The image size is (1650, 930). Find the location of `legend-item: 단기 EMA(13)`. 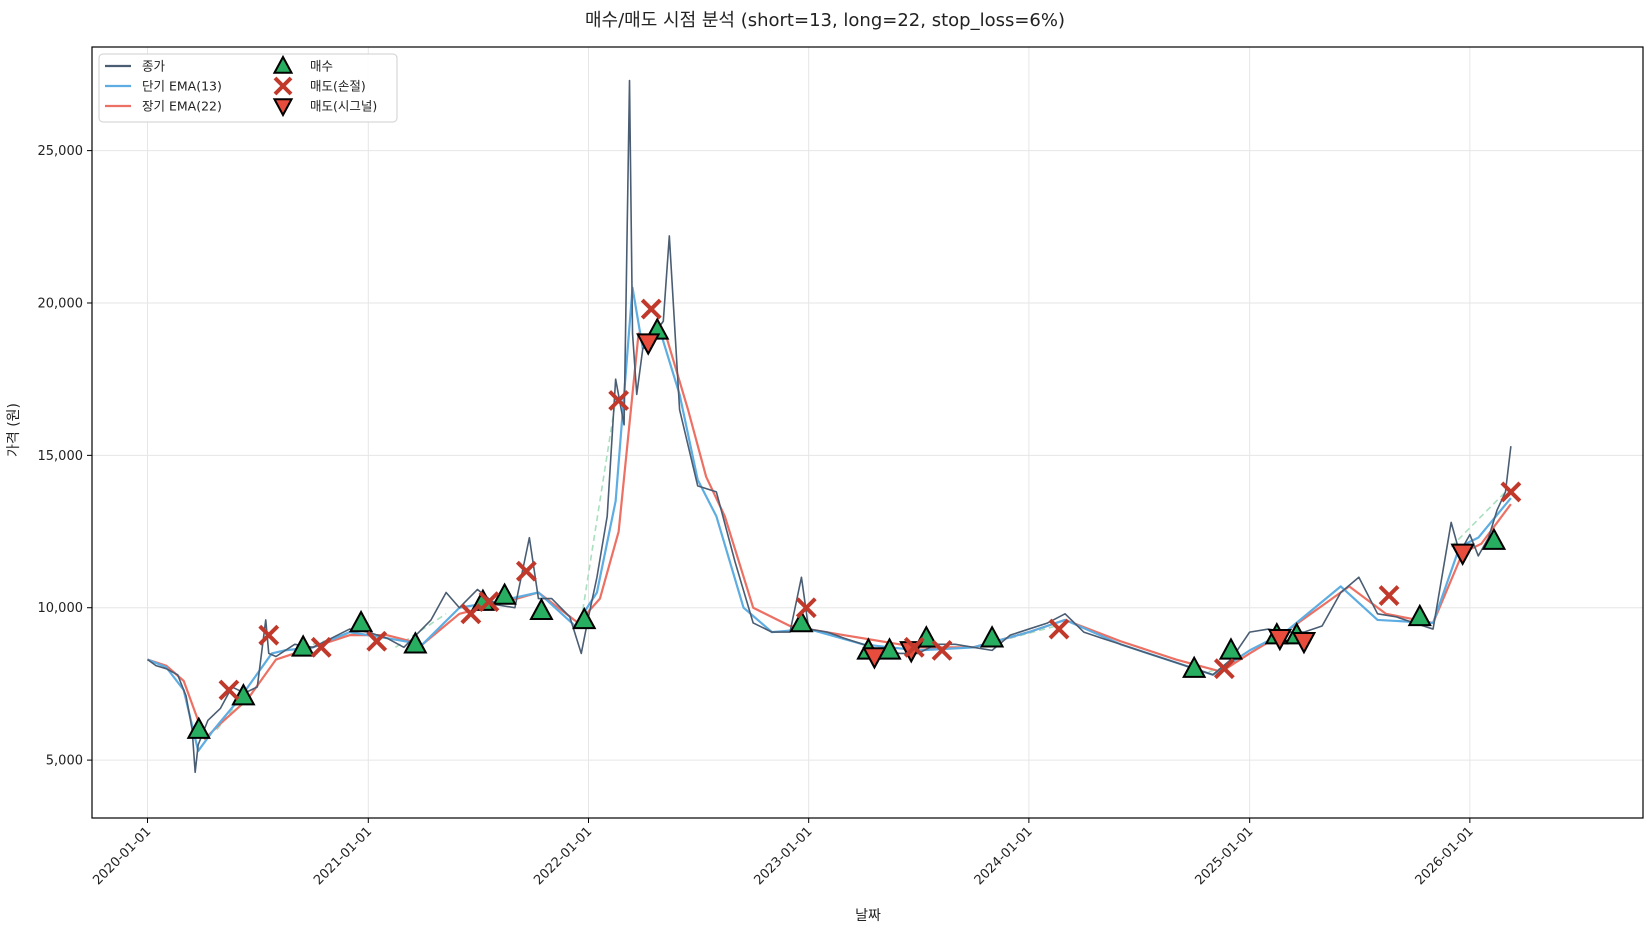

legend-item: 단기 EMA(13) is located at coordinates (163, 86).